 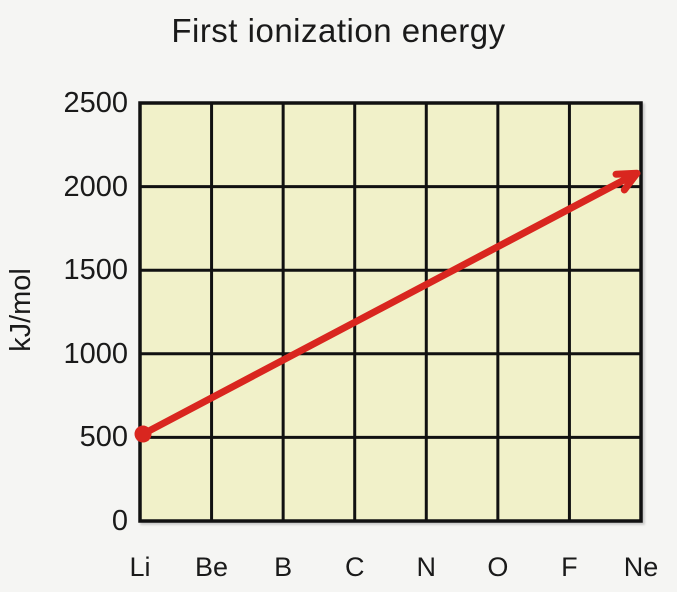 I want to click on trend-arrow-head, so click(x=626, y=181).